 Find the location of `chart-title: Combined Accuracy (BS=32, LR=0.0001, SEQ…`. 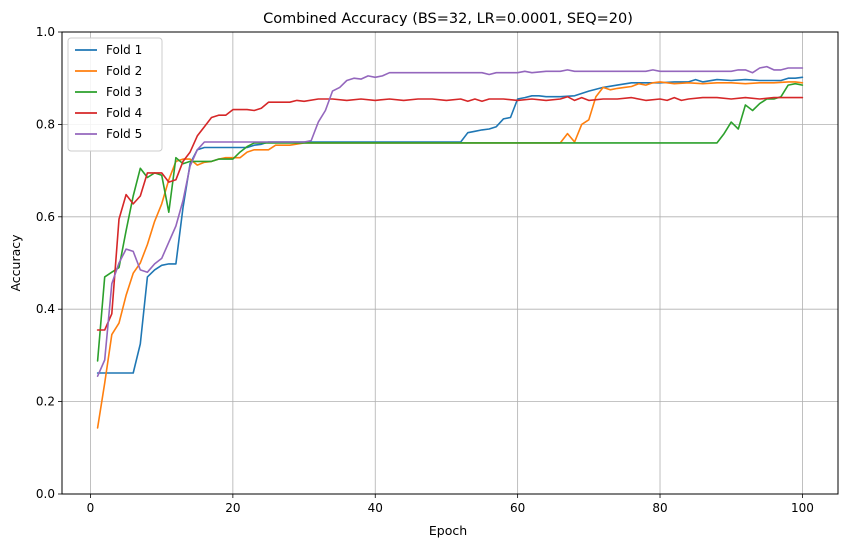

chart-title: Combined Accuracy (BS=32, LR=0.0001, SEQ… is located at coordinates (448, 19).